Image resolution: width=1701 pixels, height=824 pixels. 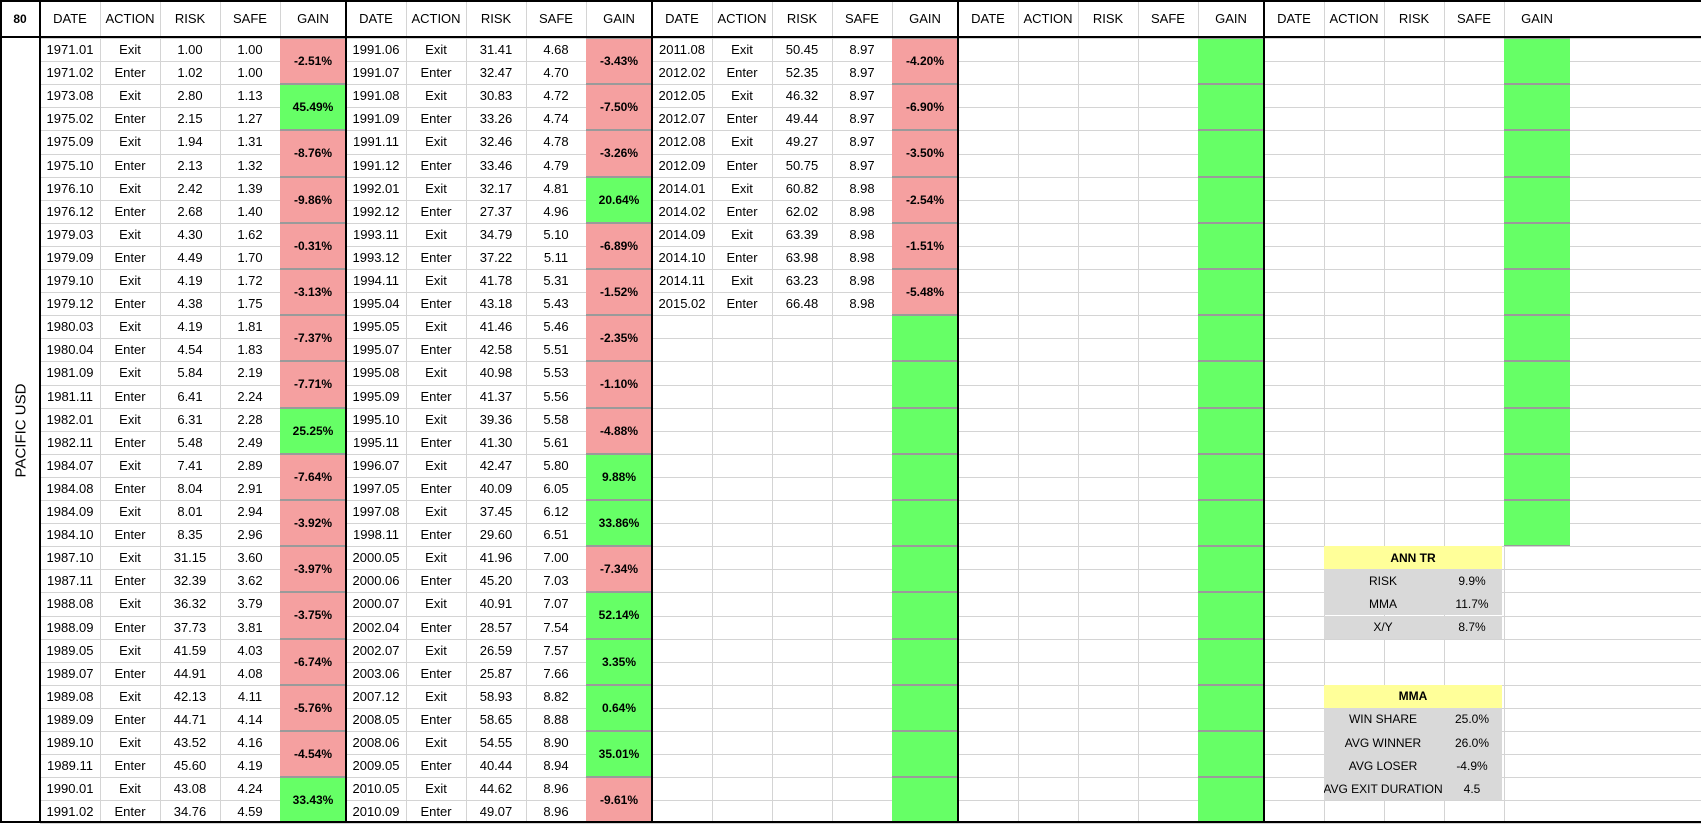 I want to click on cell-risk: 49.27, so click(x=802, y=142).